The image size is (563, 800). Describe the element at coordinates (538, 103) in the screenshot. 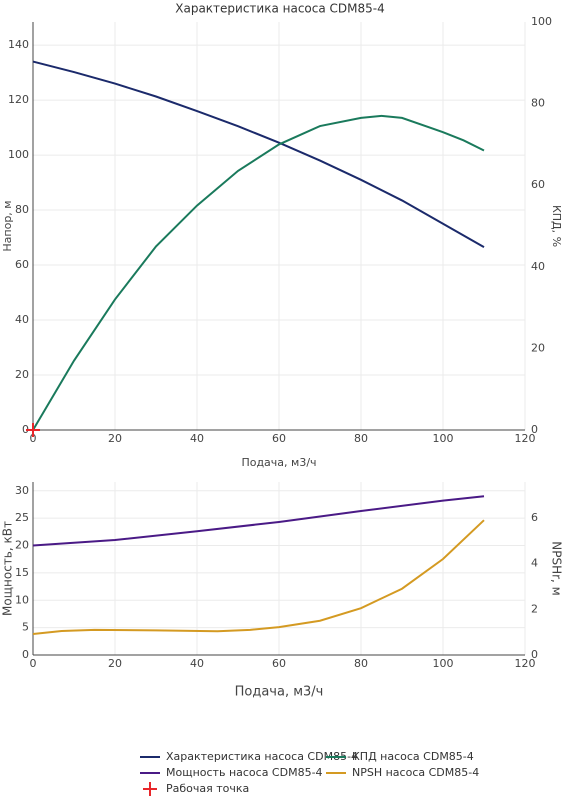

I see `y2-tick-label: 80` at that location.